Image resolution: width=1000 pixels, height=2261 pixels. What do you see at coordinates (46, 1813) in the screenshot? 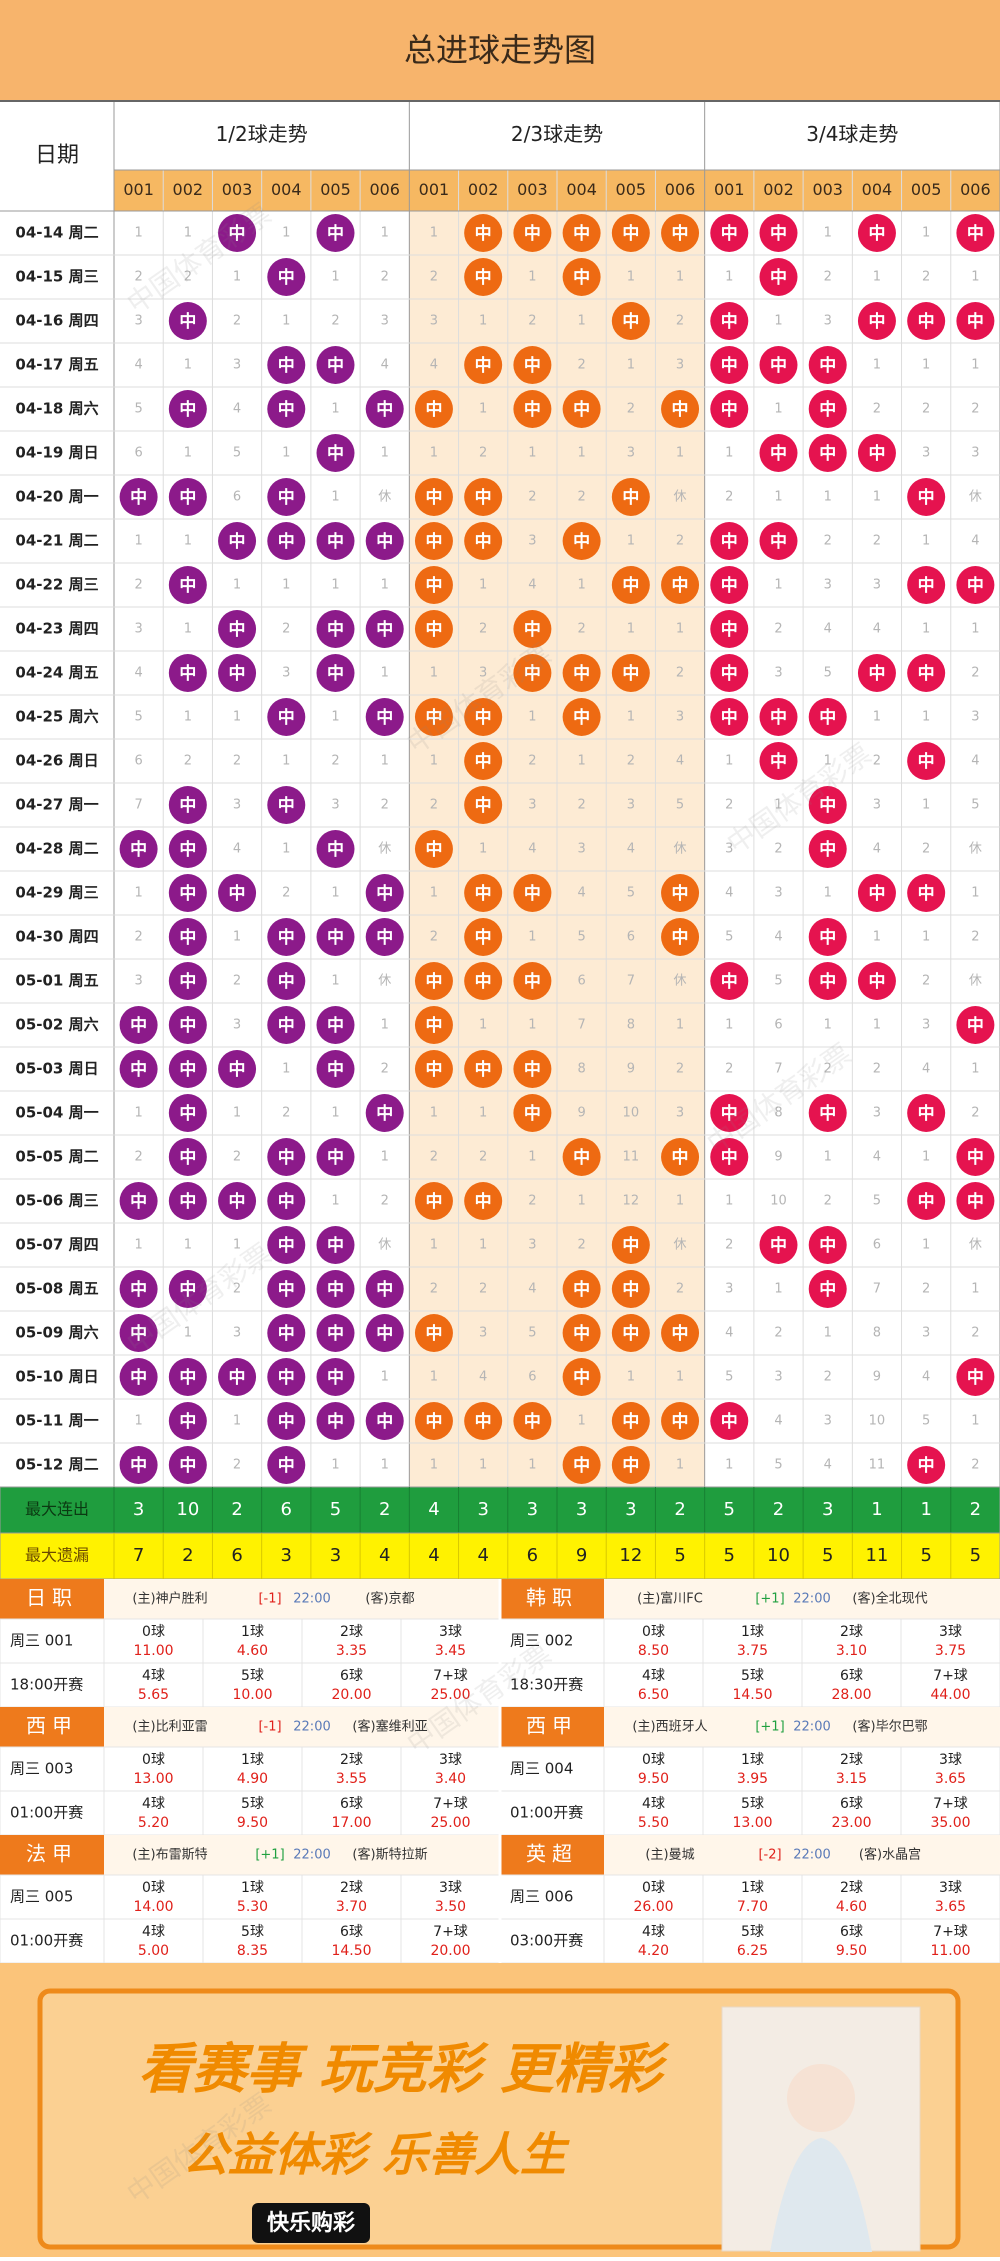
I see `match-info: 01:00开赛` at bounding box center [46, 1813].